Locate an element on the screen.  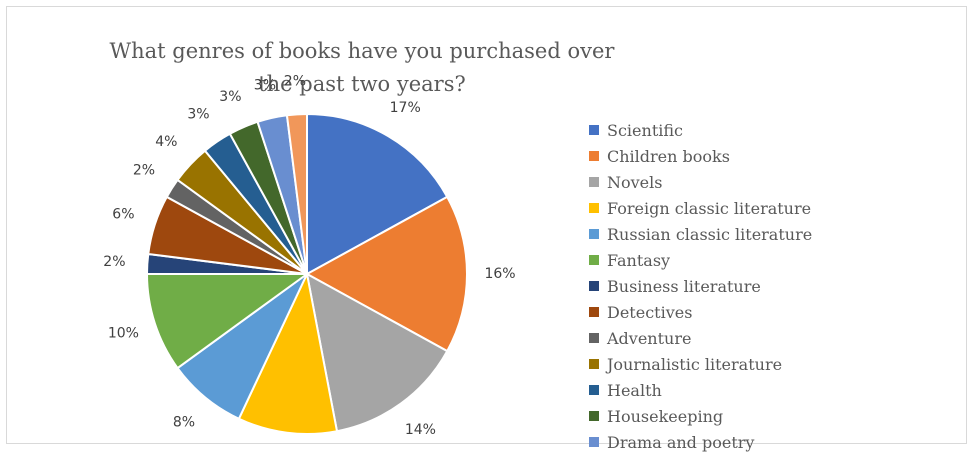
legend-label: Scientific is located at coordinates (645, 130).